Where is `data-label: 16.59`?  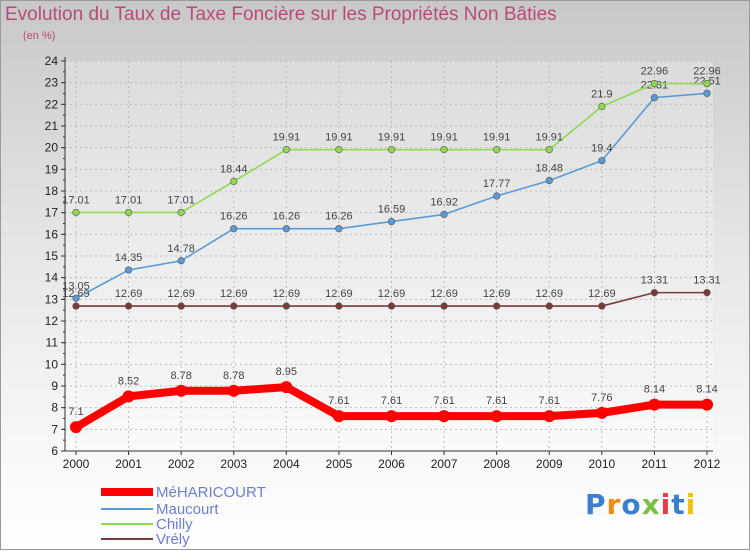
data-label: 16.59 is located at coordinates (392, 210).